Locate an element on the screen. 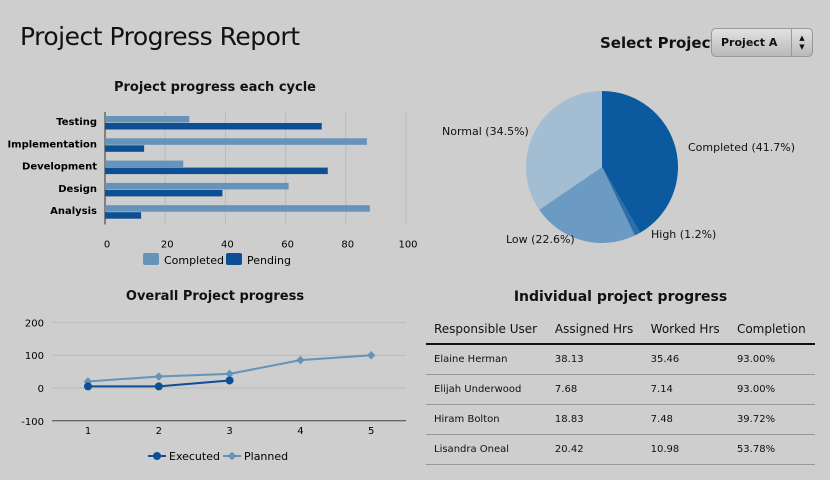 The height and width of the screenshot is (480, 830). pie-slice-low is located at coordinates (587, 205).